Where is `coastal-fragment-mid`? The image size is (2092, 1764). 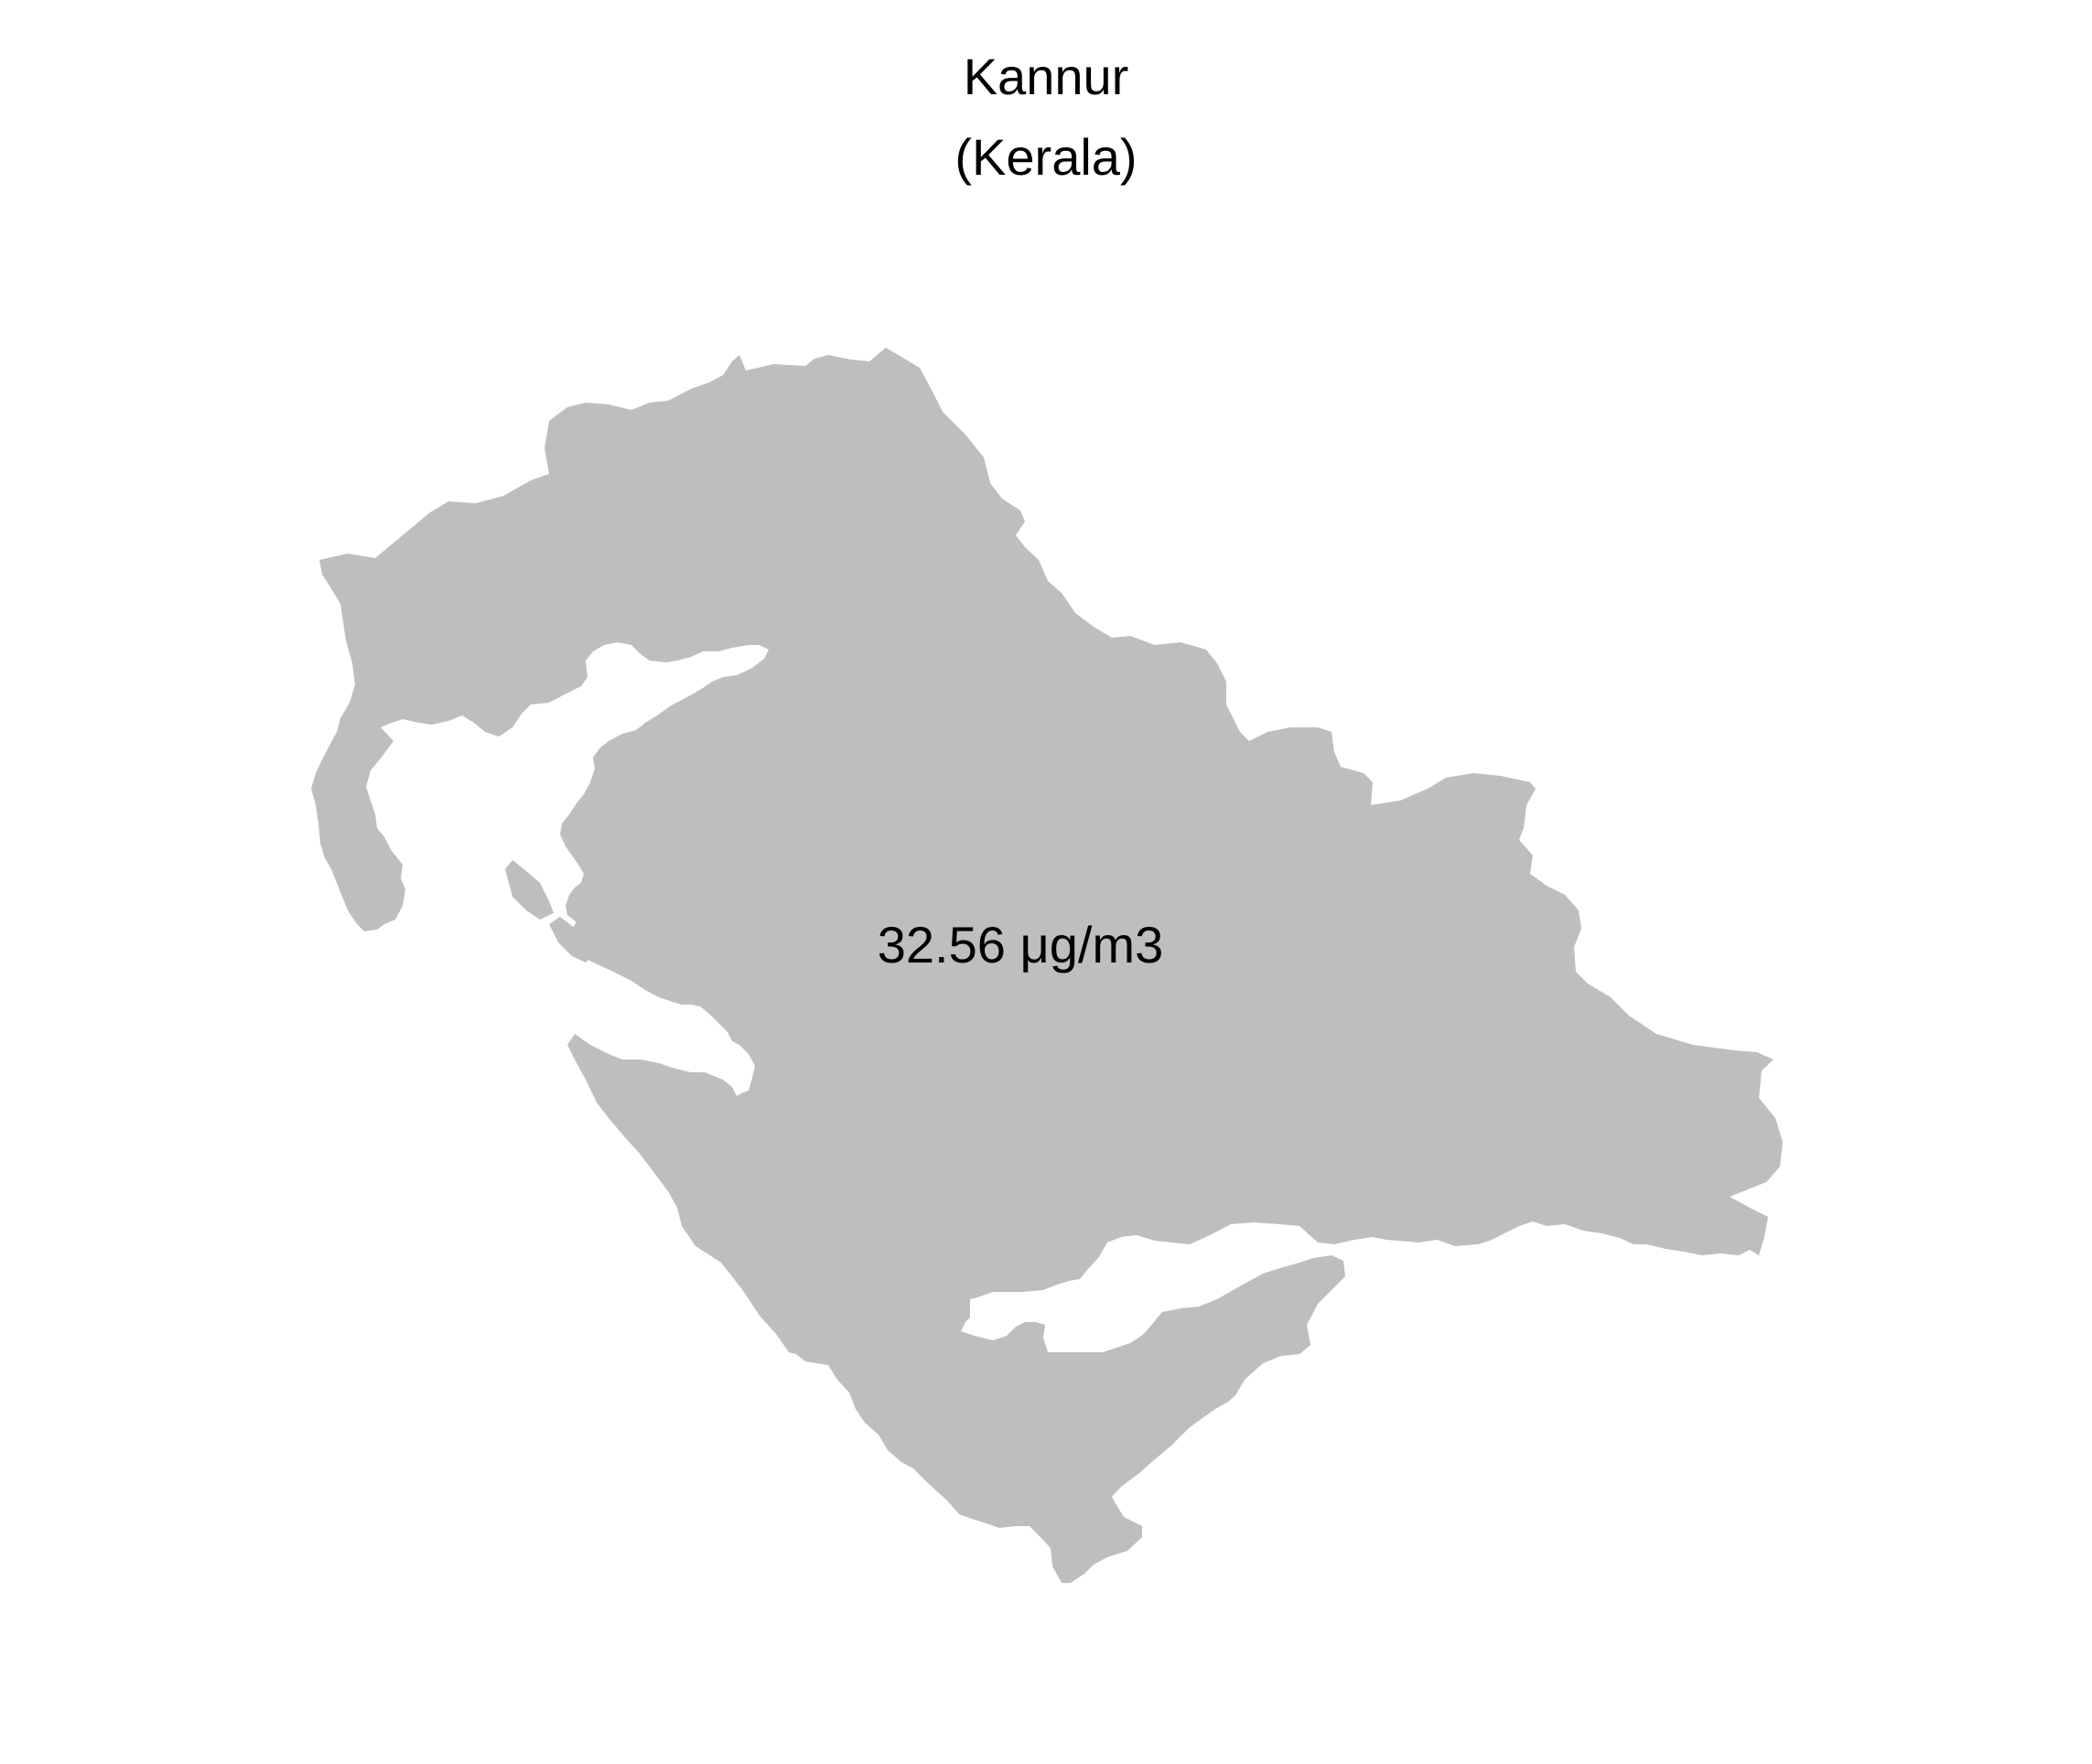 coastal-fragment-mid is located at coordinates (572, 940).